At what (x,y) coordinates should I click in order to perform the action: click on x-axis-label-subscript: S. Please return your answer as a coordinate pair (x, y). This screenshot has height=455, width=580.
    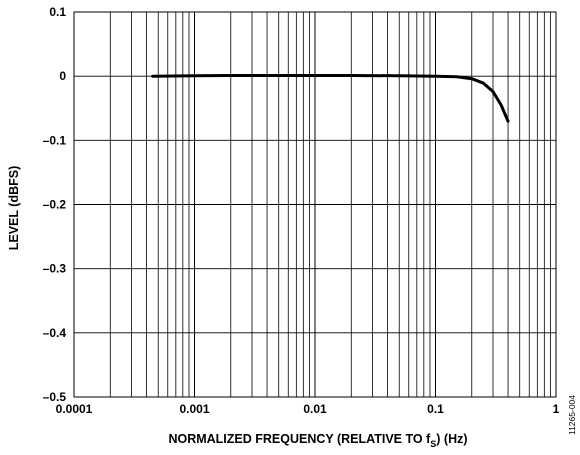
    Looking at the image, I should click on (433, 444).